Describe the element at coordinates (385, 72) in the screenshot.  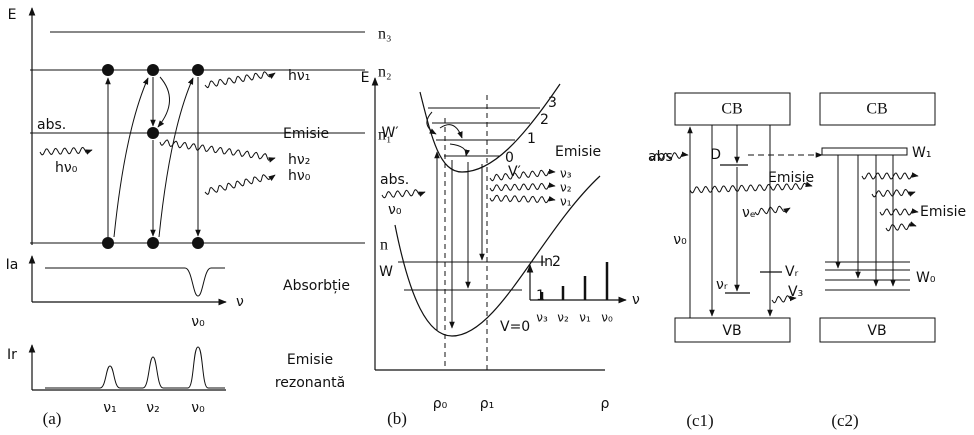
I see `levels-i1: n₂` at that location.